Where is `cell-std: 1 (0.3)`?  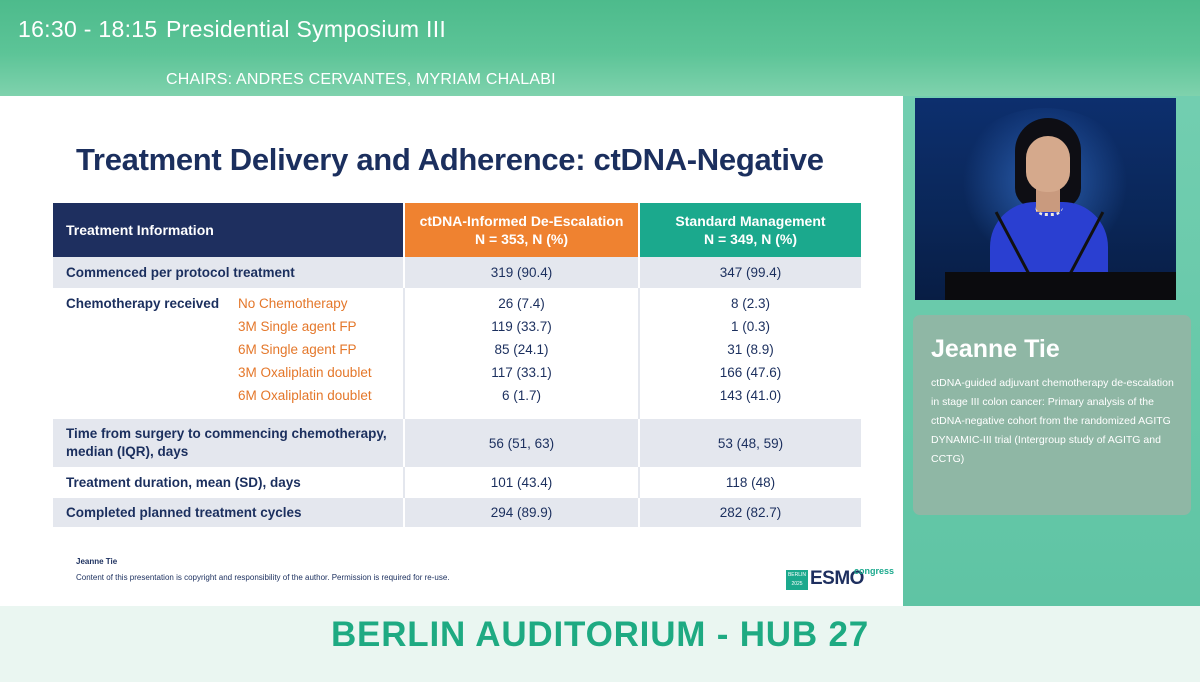 cell-std: 1 (0.3) is located at coordinates (750, 326).